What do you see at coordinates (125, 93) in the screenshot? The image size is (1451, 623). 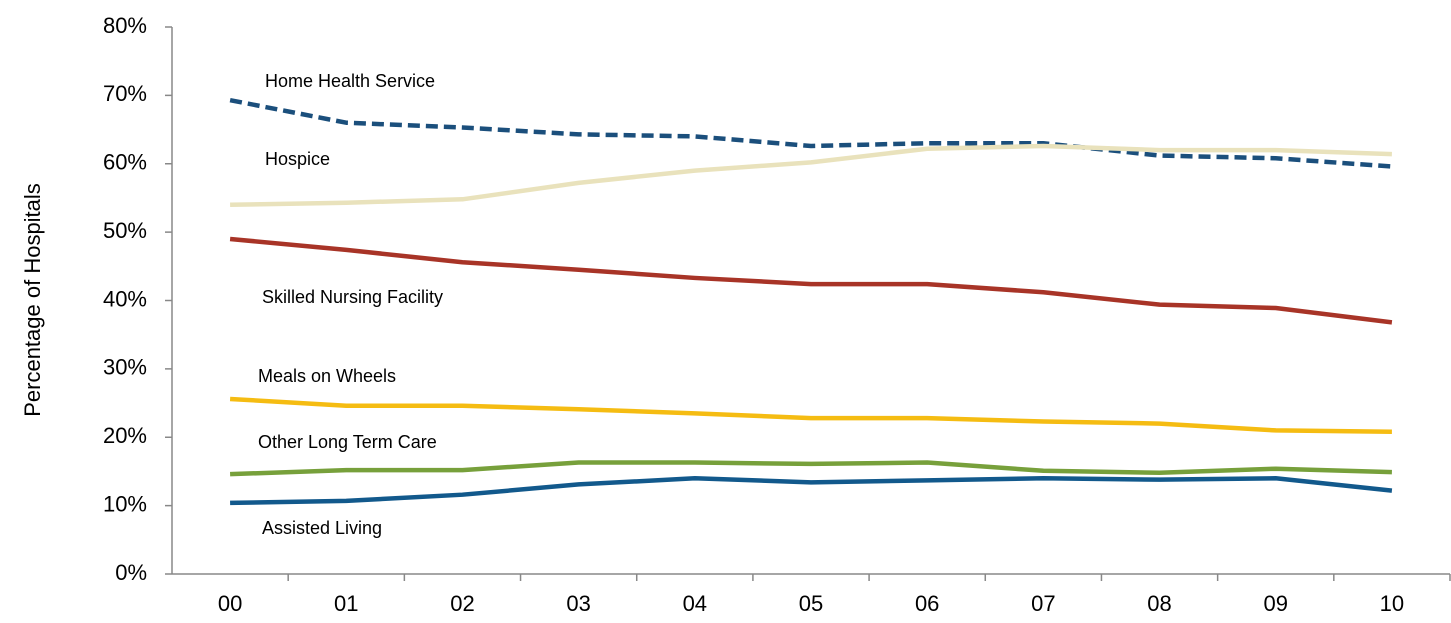 I see `y-tick-label: 70%` at bounding box center [125, 93].